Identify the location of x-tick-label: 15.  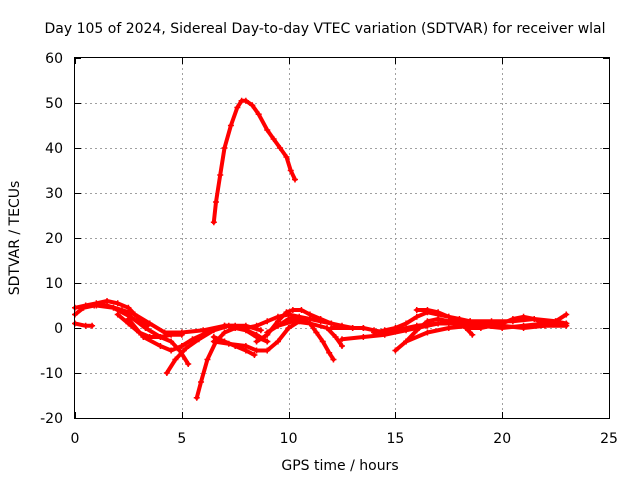
(395, 439).